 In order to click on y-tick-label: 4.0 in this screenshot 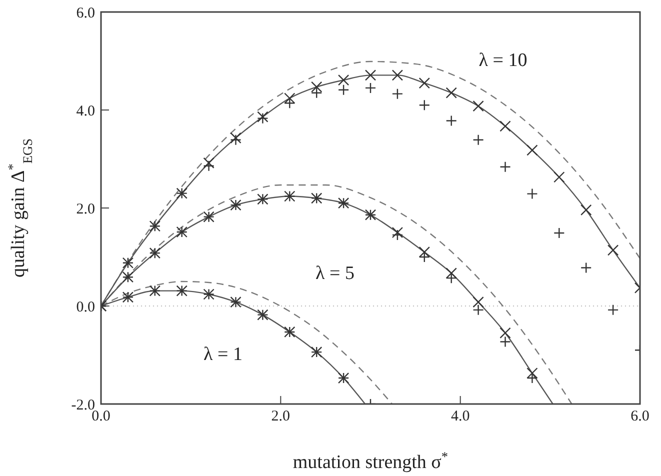, I will do `click(85, 111)`.